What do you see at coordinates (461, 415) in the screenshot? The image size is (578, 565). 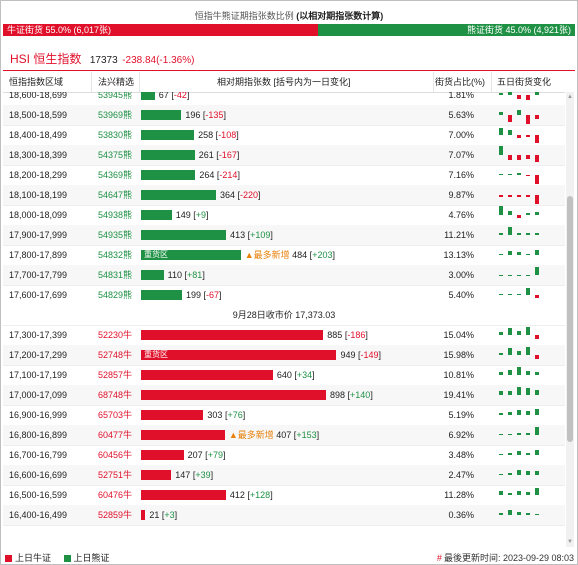 I see `outstanding-pct: 5.19%` at bounding box center [461, 415].